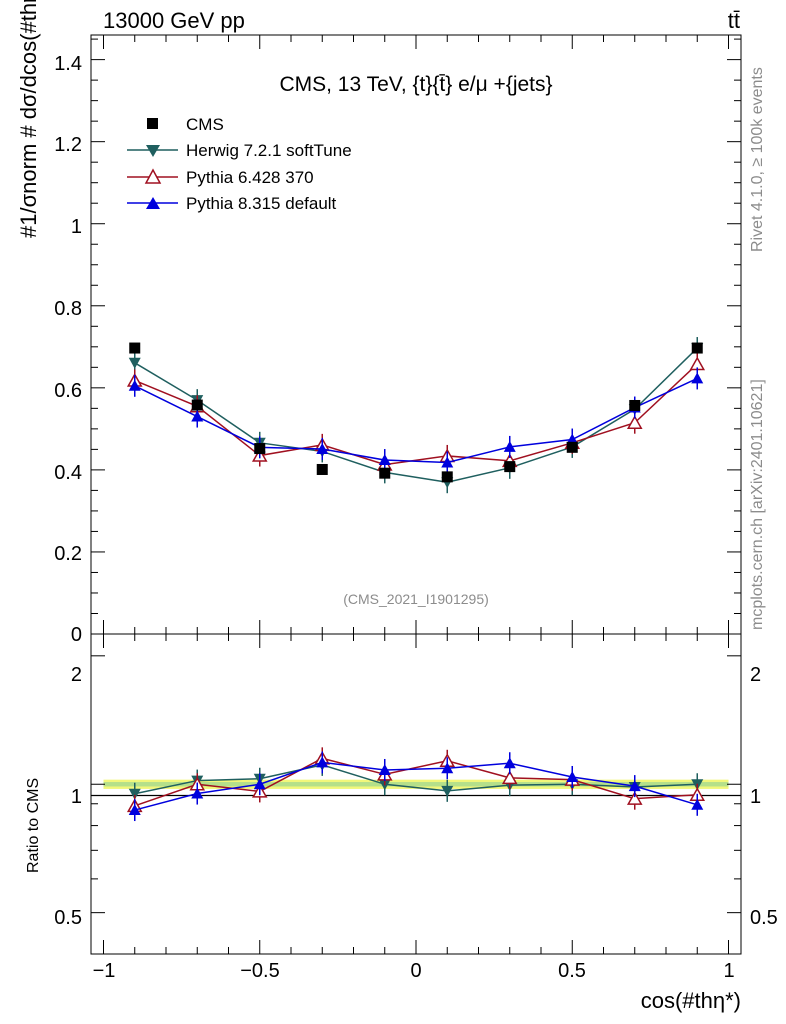 This screenshot has height=1024, width=786. Describe the element at coordinates (68, 554) in the screenshot. I see `y-tick-label: 0.2` at that location.